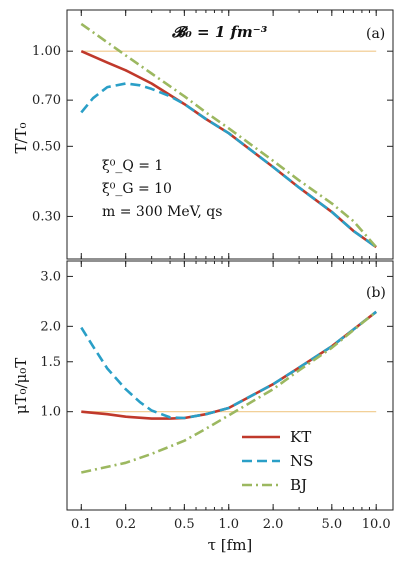 The width and height of the screenshot is (415, 561). I want to click on legend-label-ns: NS, so click(301, 461).